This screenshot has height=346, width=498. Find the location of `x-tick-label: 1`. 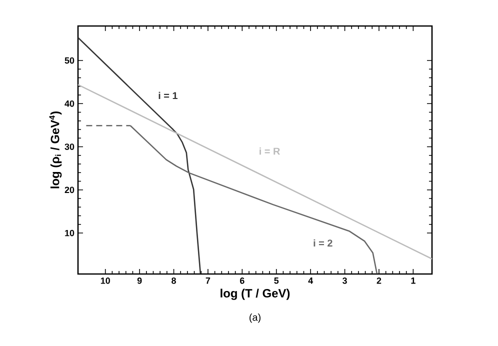

x-tick-label: 1 is located at coordinates (413, 281).